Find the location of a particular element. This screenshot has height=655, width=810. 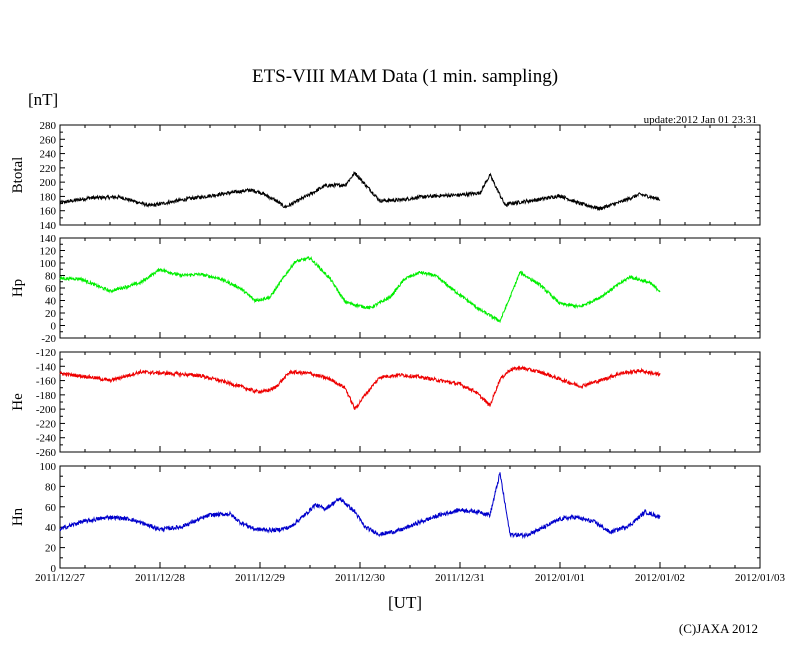

x-tick-label: 2011/12/28 is located at coordinates (160, 578).